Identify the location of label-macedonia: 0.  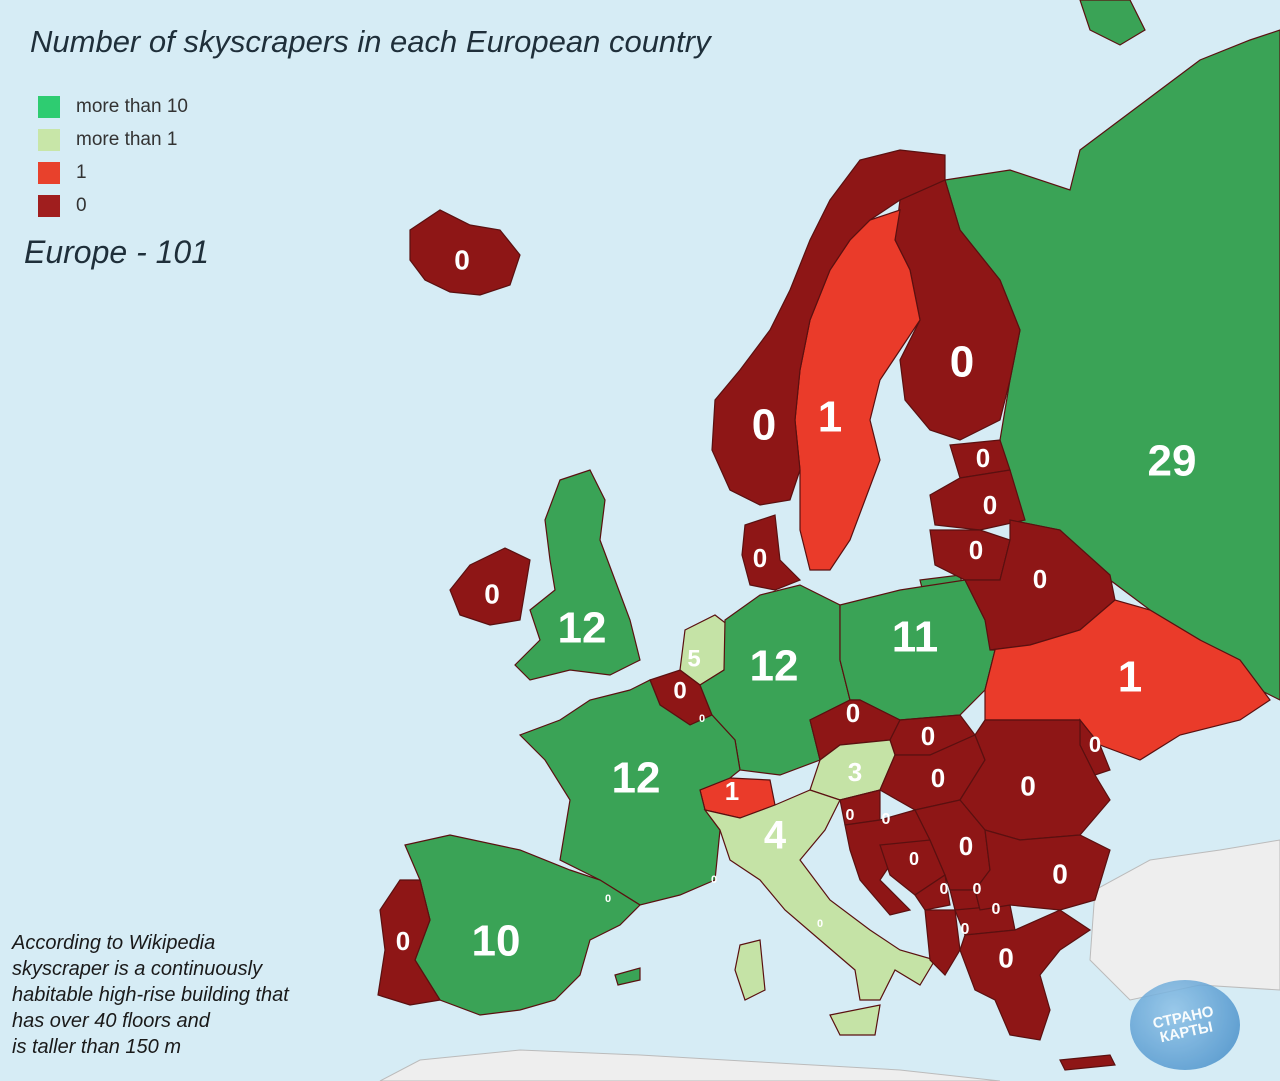
(996, 909).